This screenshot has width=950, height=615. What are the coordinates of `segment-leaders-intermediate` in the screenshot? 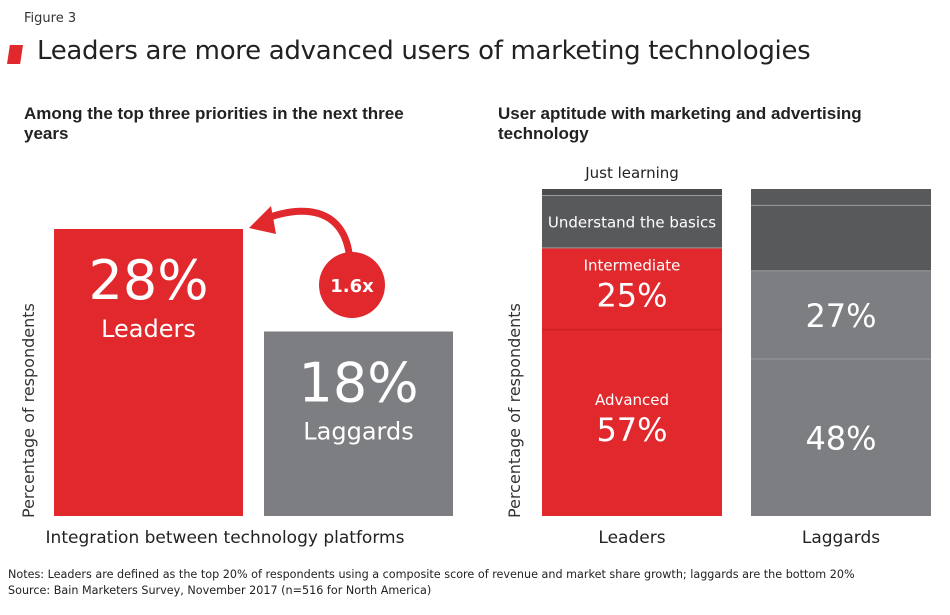 It's located at (632, 288).